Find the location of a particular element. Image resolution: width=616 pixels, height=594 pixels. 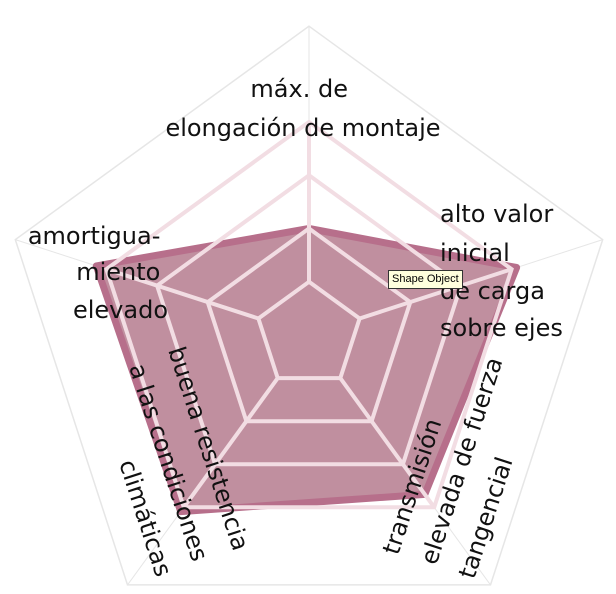

axis-label-elongacion: máx. de elongación de montaje is located at coordinates (302, 108).